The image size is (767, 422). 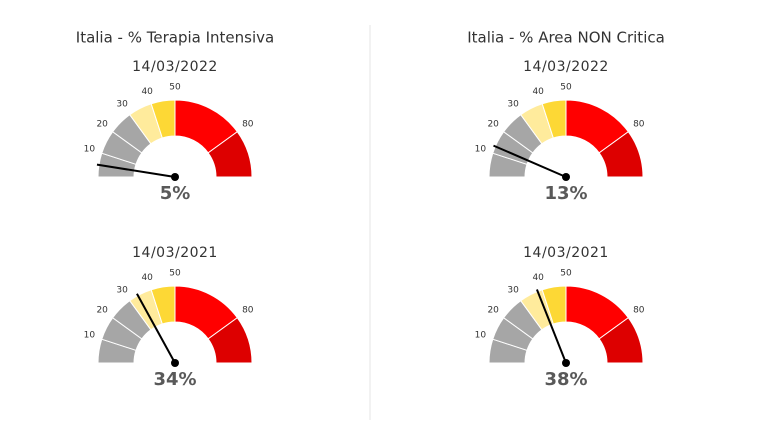 I want to click on gauge-value: 34%, so click(x=174, y=379).